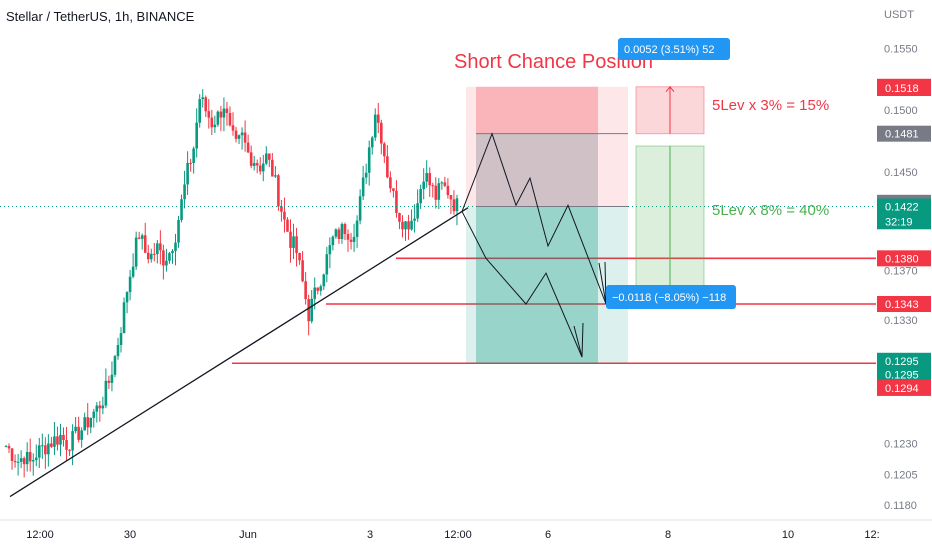  What do you see at coordinates (900, 506) in the screenshot?
I see `price-tick-label: 0.1180` at bounding box center [900, 506].